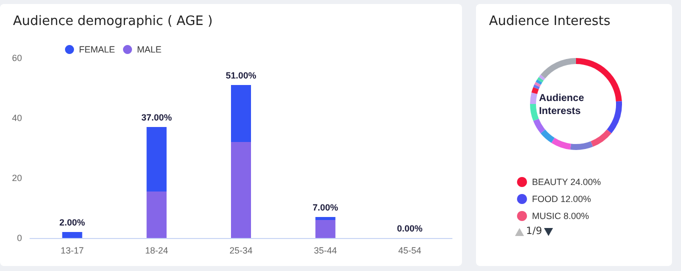 This screenshot has width=681, height=271. I want to click on total-label: 2.00%, so click(72, 223).